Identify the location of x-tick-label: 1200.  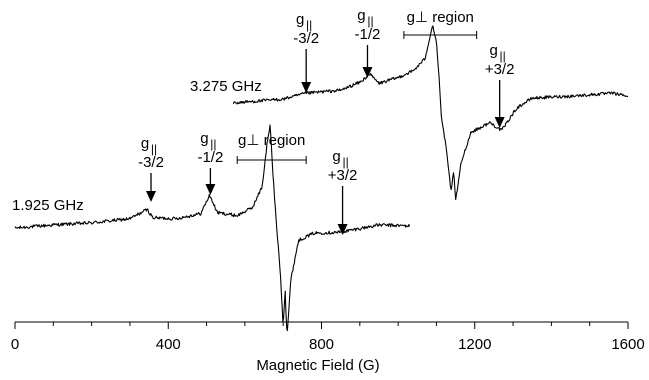
(474, 344).